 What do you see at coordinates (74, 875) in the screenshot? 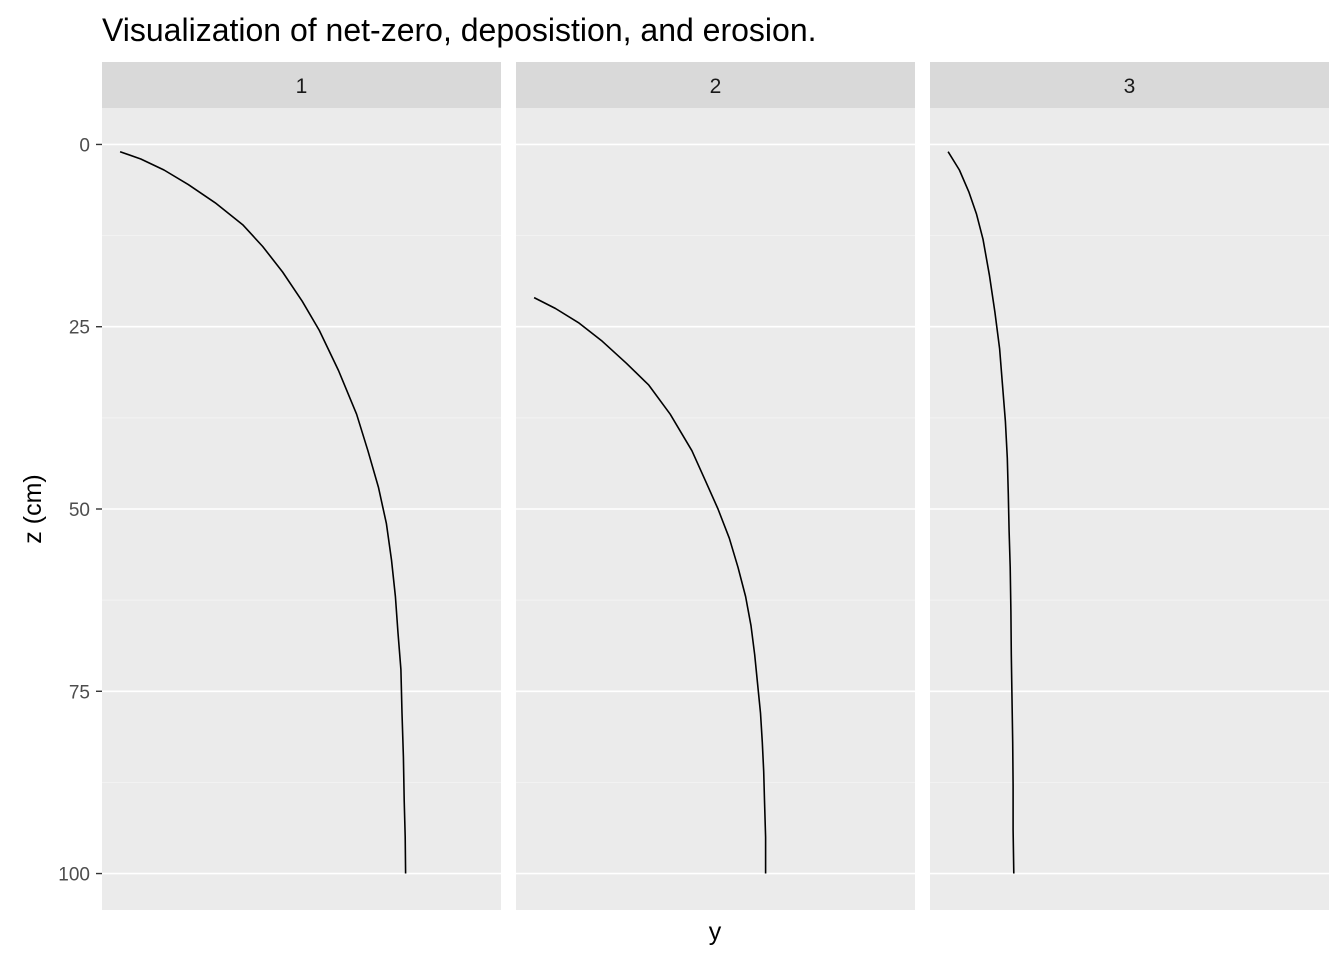
I see `y-tick-label: 100` at bounding box center [74, 875].